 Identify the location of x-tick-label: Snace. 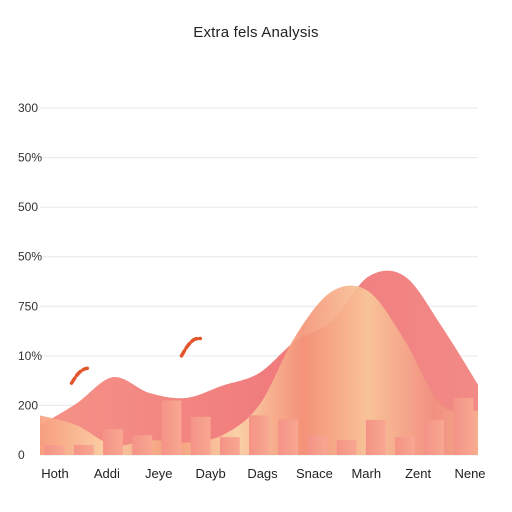
(314, 473).